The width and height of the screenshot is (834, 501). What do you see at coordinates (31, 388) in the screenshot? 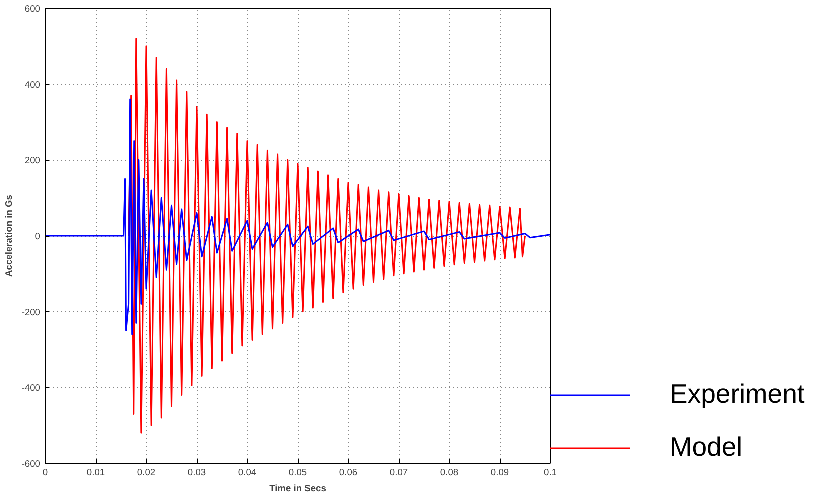
I see `y-tick-label: -400` at bounding box center [31, 388].